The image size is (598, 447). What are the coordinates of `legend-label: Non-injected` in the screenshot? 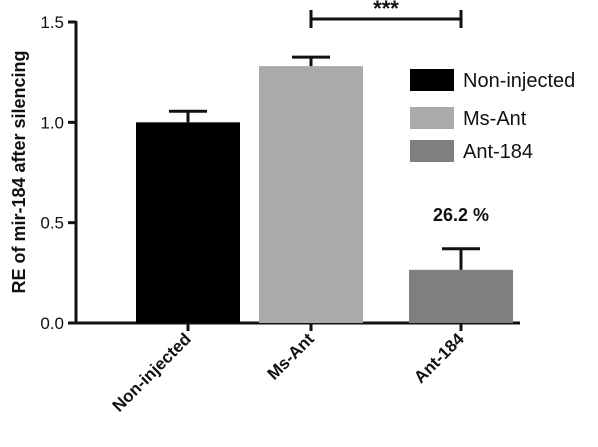 It's located at (519, 81).